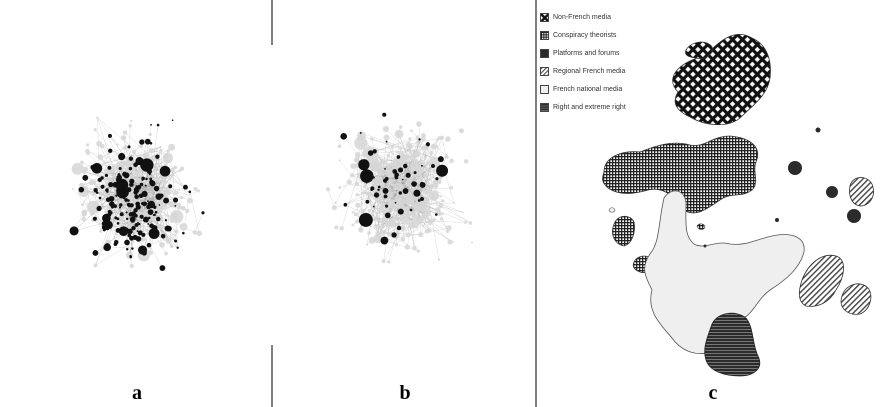 The image size is (884, 407). I want to click on legend-item: Platforms and forums, so click(583, 53).